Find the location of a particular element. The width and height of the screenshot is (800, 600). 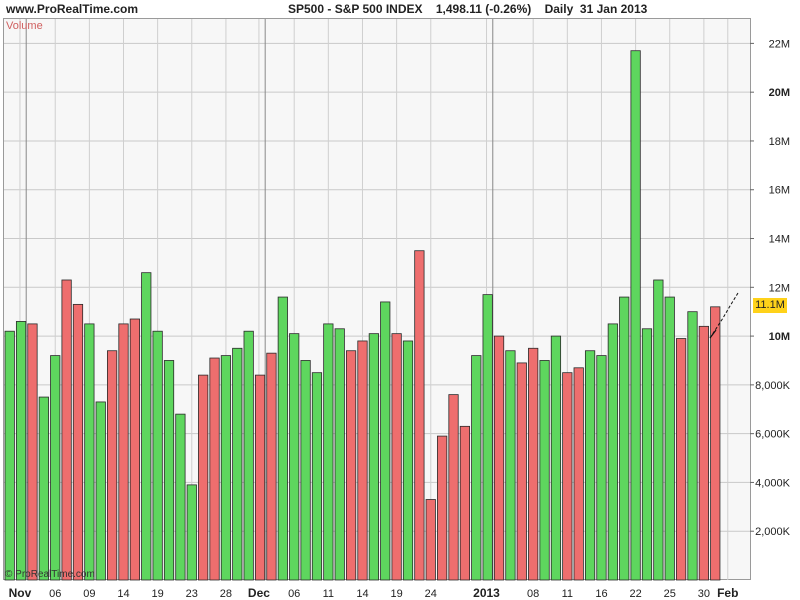

copyright-text: © ProRealTime.com is located at coordinates (50, 574).